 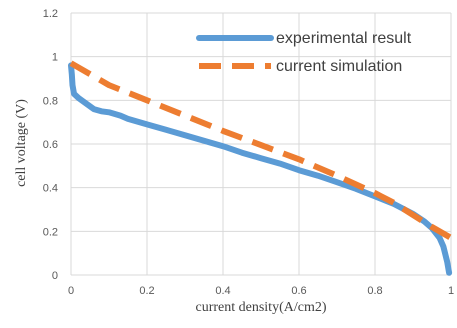 What do you see at coordinates (146, 291) in the screenshot?
I see `x-tick-label: 0.2` at bounding box center [146, 291].